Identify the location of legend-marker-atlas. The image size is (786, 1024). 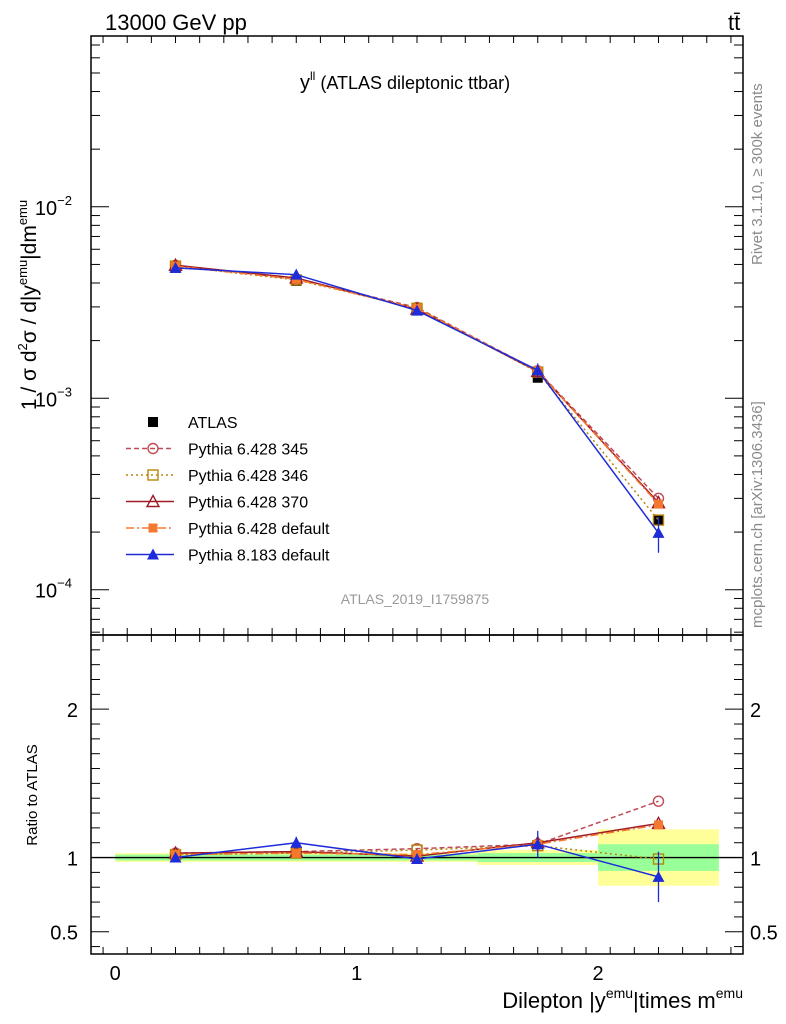
(153, 422).